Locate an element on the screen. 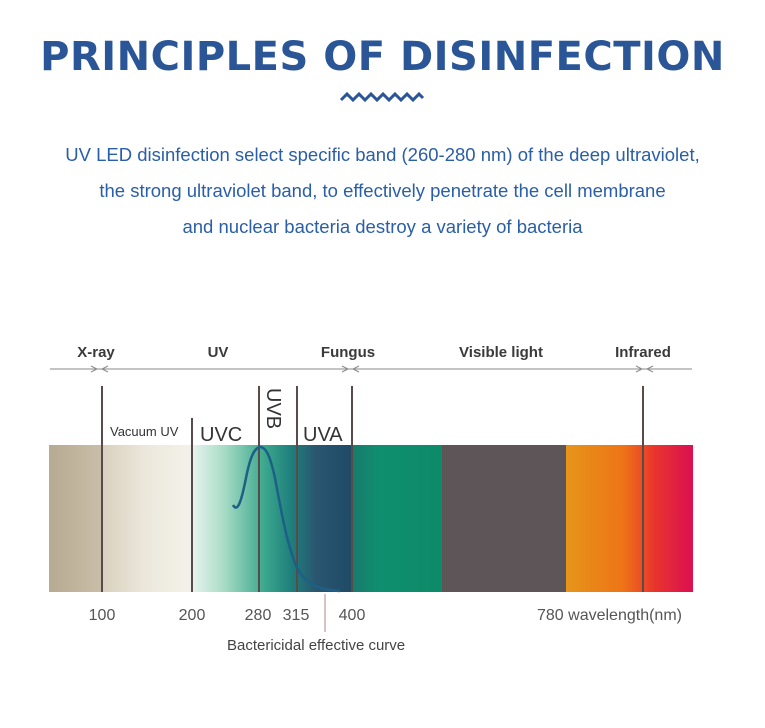 The image size is (765, 728). tick-200: 200 is located at coordinates (192, 615).